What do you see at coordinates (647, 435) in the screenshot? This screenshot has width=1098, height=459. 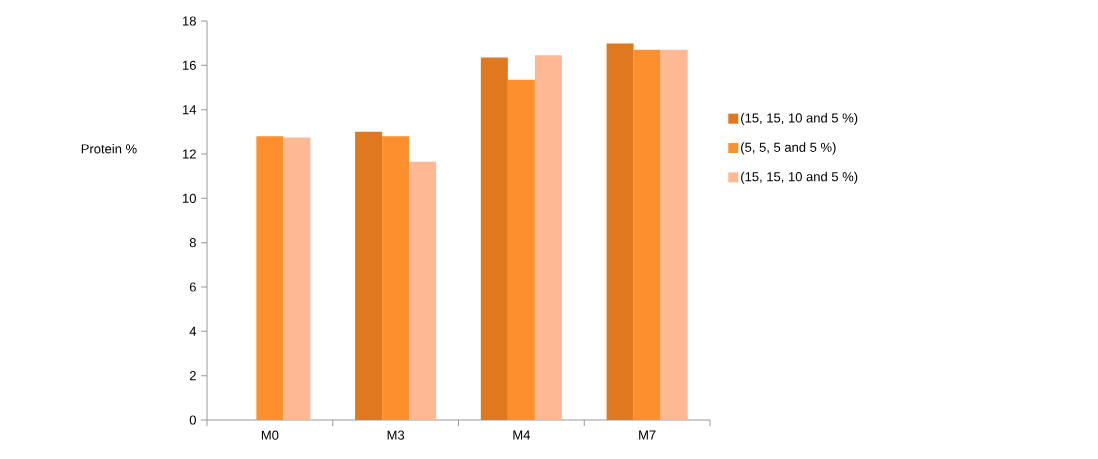 I see `x-tick-label: M7` at bounding box center [647, 435].